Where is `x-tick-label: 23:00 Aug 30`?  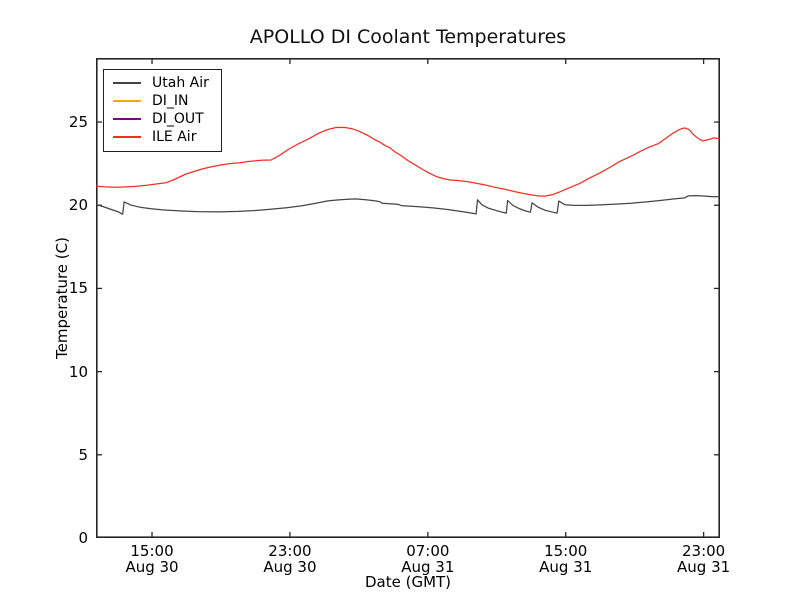
x-tick-label: 23:00 Aug 30 is located at coordinates (290, 559).